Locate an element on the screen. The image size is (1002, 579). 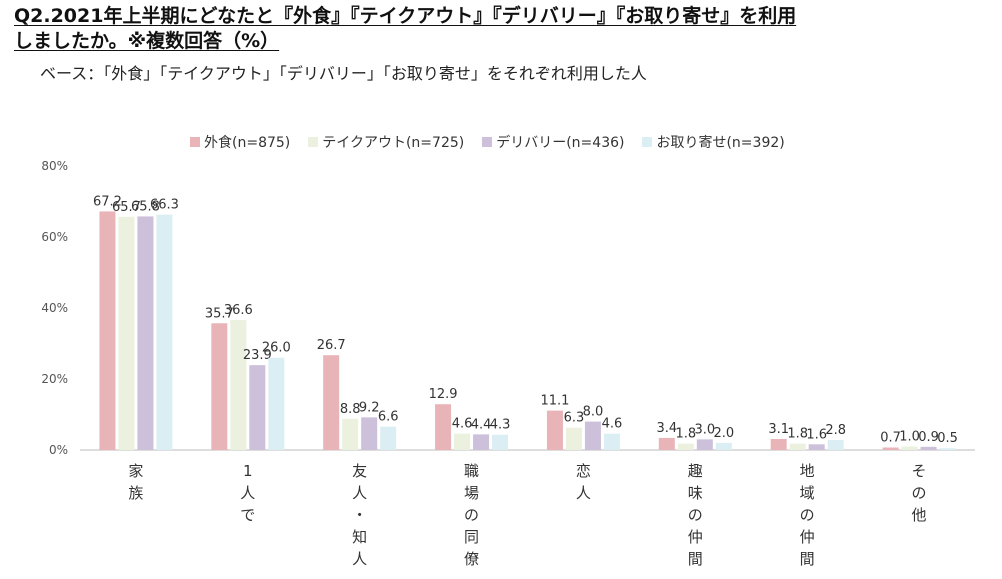
category-label: 間 is located at coordinates (807, 559).